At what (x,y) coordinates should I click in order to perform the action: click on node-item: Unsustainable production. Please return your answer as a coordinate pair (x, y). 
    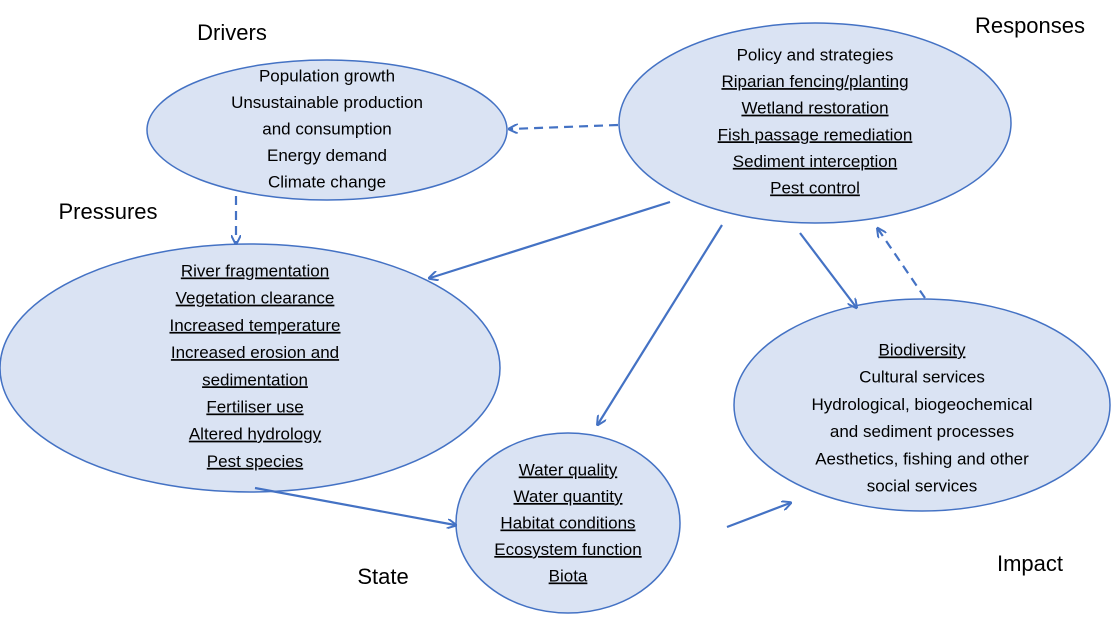
    Looking at the image, I should click on (327, 102).